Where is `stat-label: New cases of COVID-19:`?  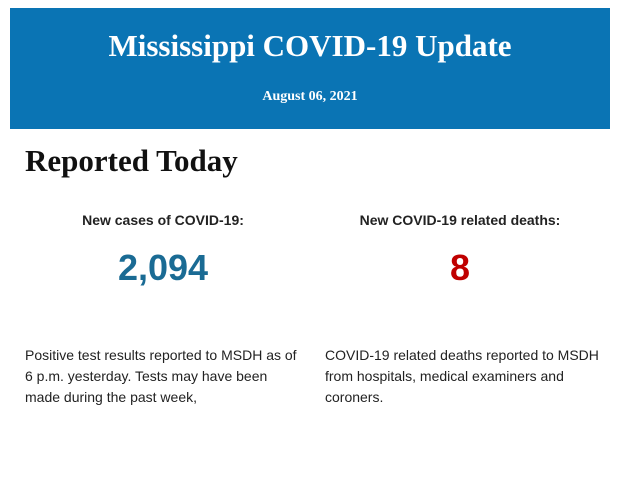 stat-label: New cases of COVID-19: is located at coordinates (163, 220).